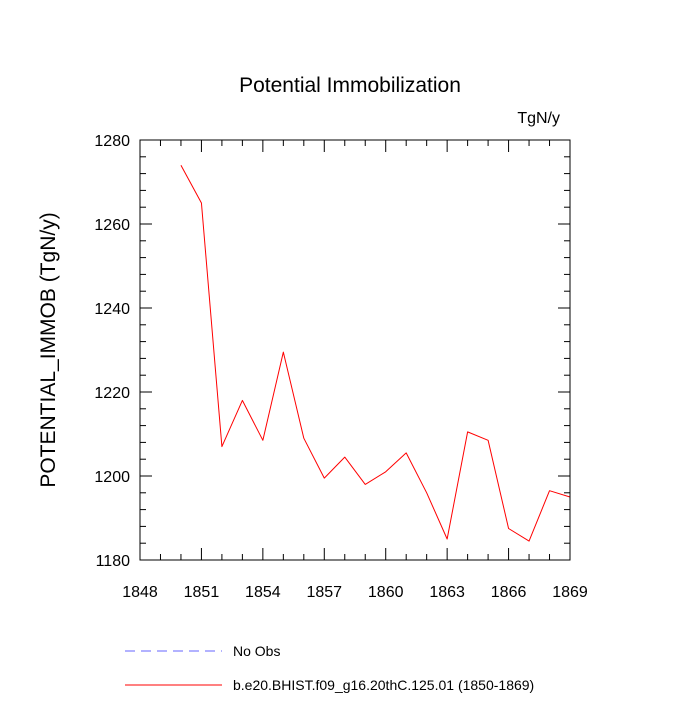 This screenshot has height=705, width=700. What do you see at coordinates (350, 85) in the screenshot?
I see `chart-title: Potential Immobilization` at bounding box center [350, 85].